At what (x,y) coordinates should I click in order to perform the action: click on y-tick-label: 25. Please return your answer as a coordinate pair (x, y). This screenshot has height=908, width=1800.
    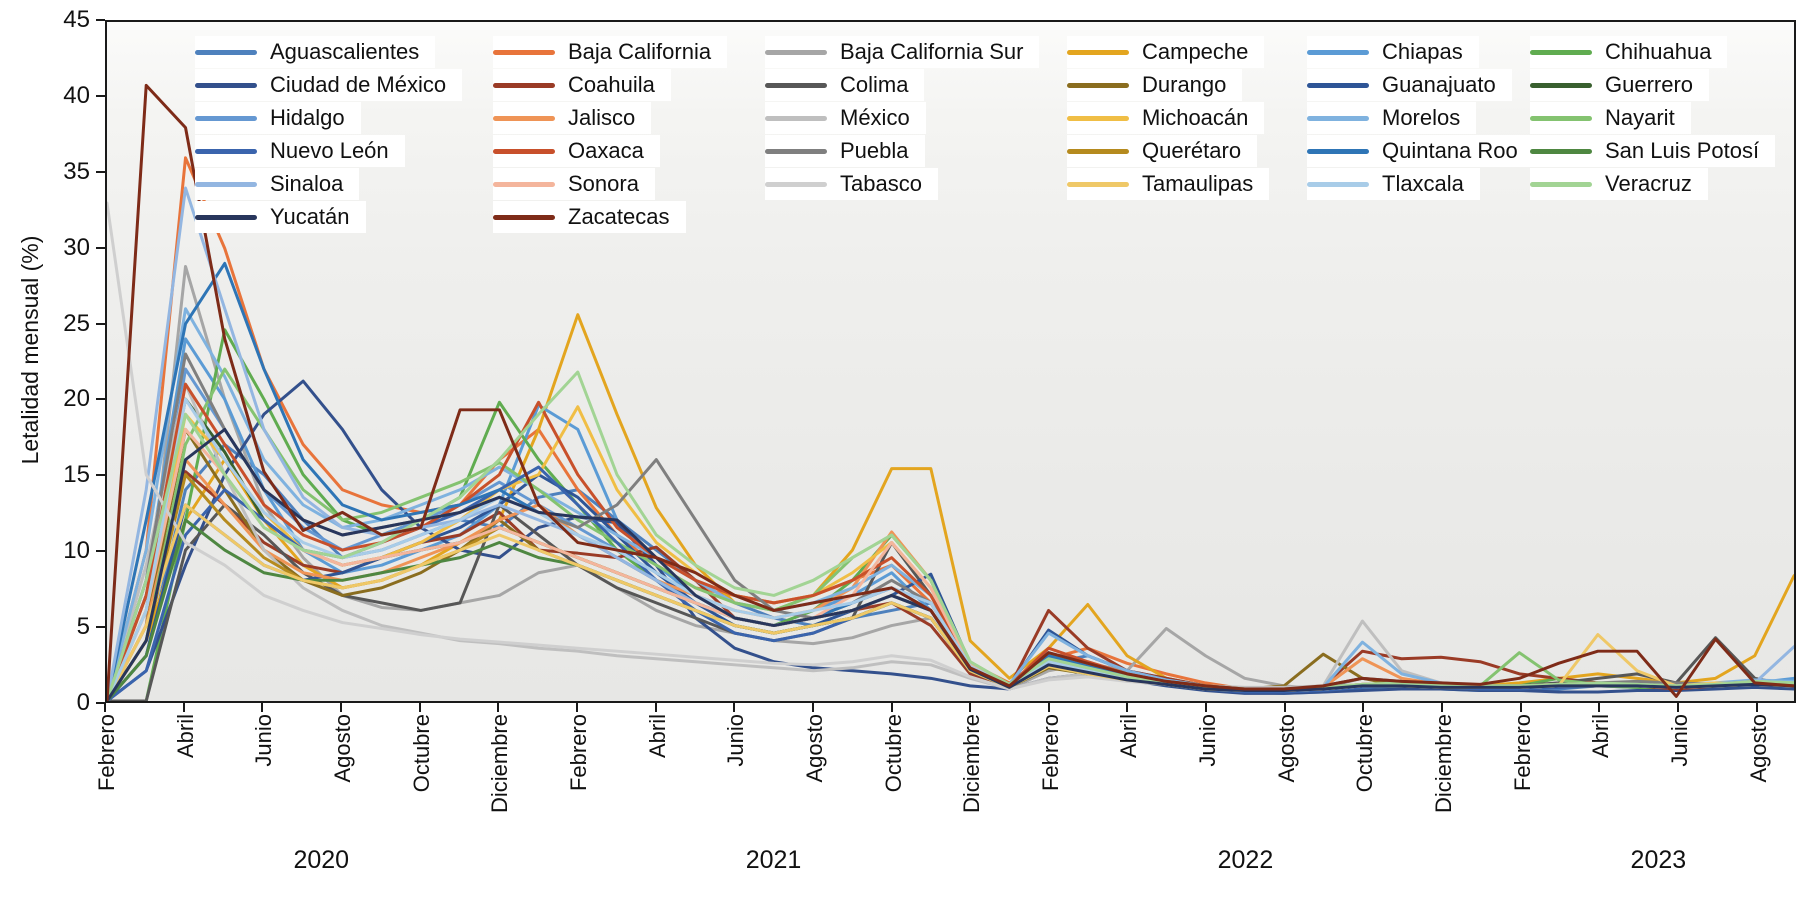
    Looking at the image, I should click on (76, 323).